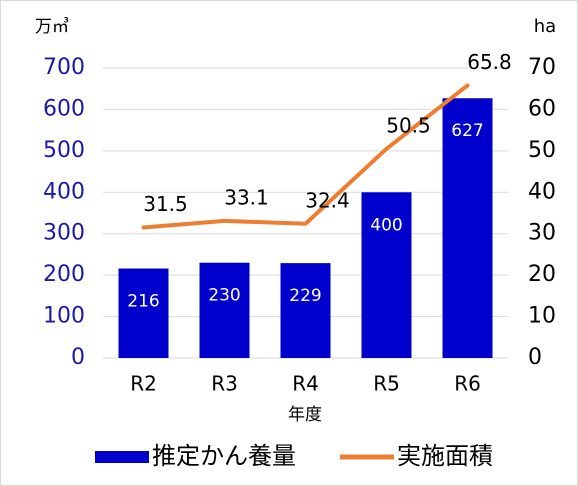 Image resolution: width=578 pixels, height=486 pixels. What do you see at coordinates (64, 274) in the screenshot?
I see `y-tick-label: 200` at bounding box center [64, 274].